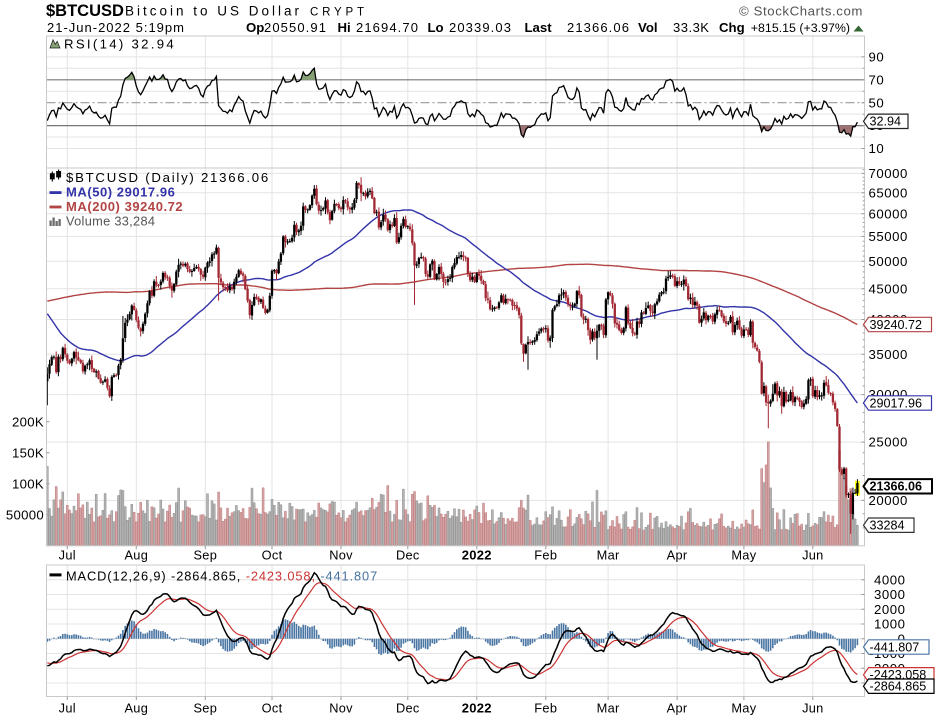  What do you see at coordinates (890, 594) in the screenshot?
I see `svg-text: 3000` at bounding box center [890, 594].